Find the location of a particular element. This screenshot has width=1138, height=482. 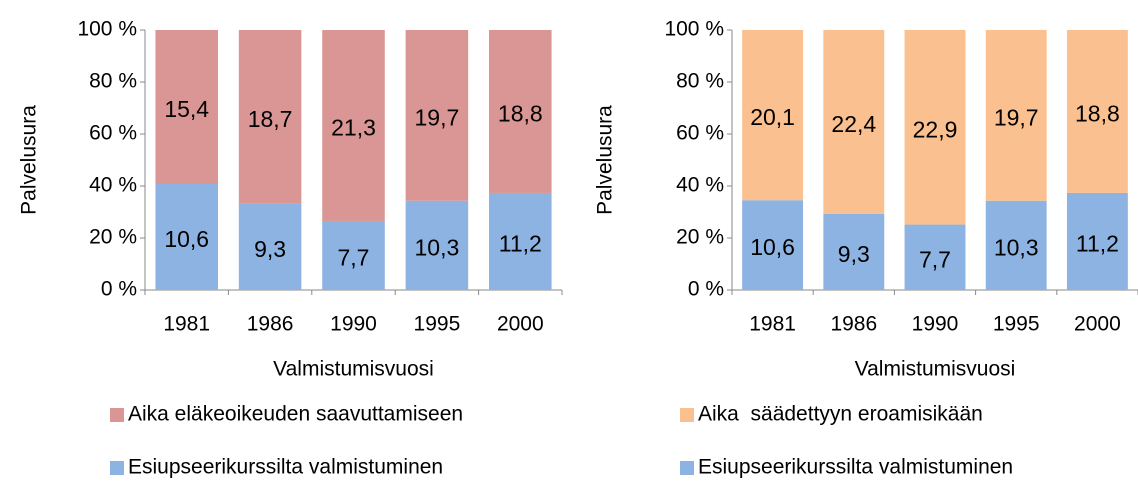

data-label: 15,4 is located at coordinates (186, 109).